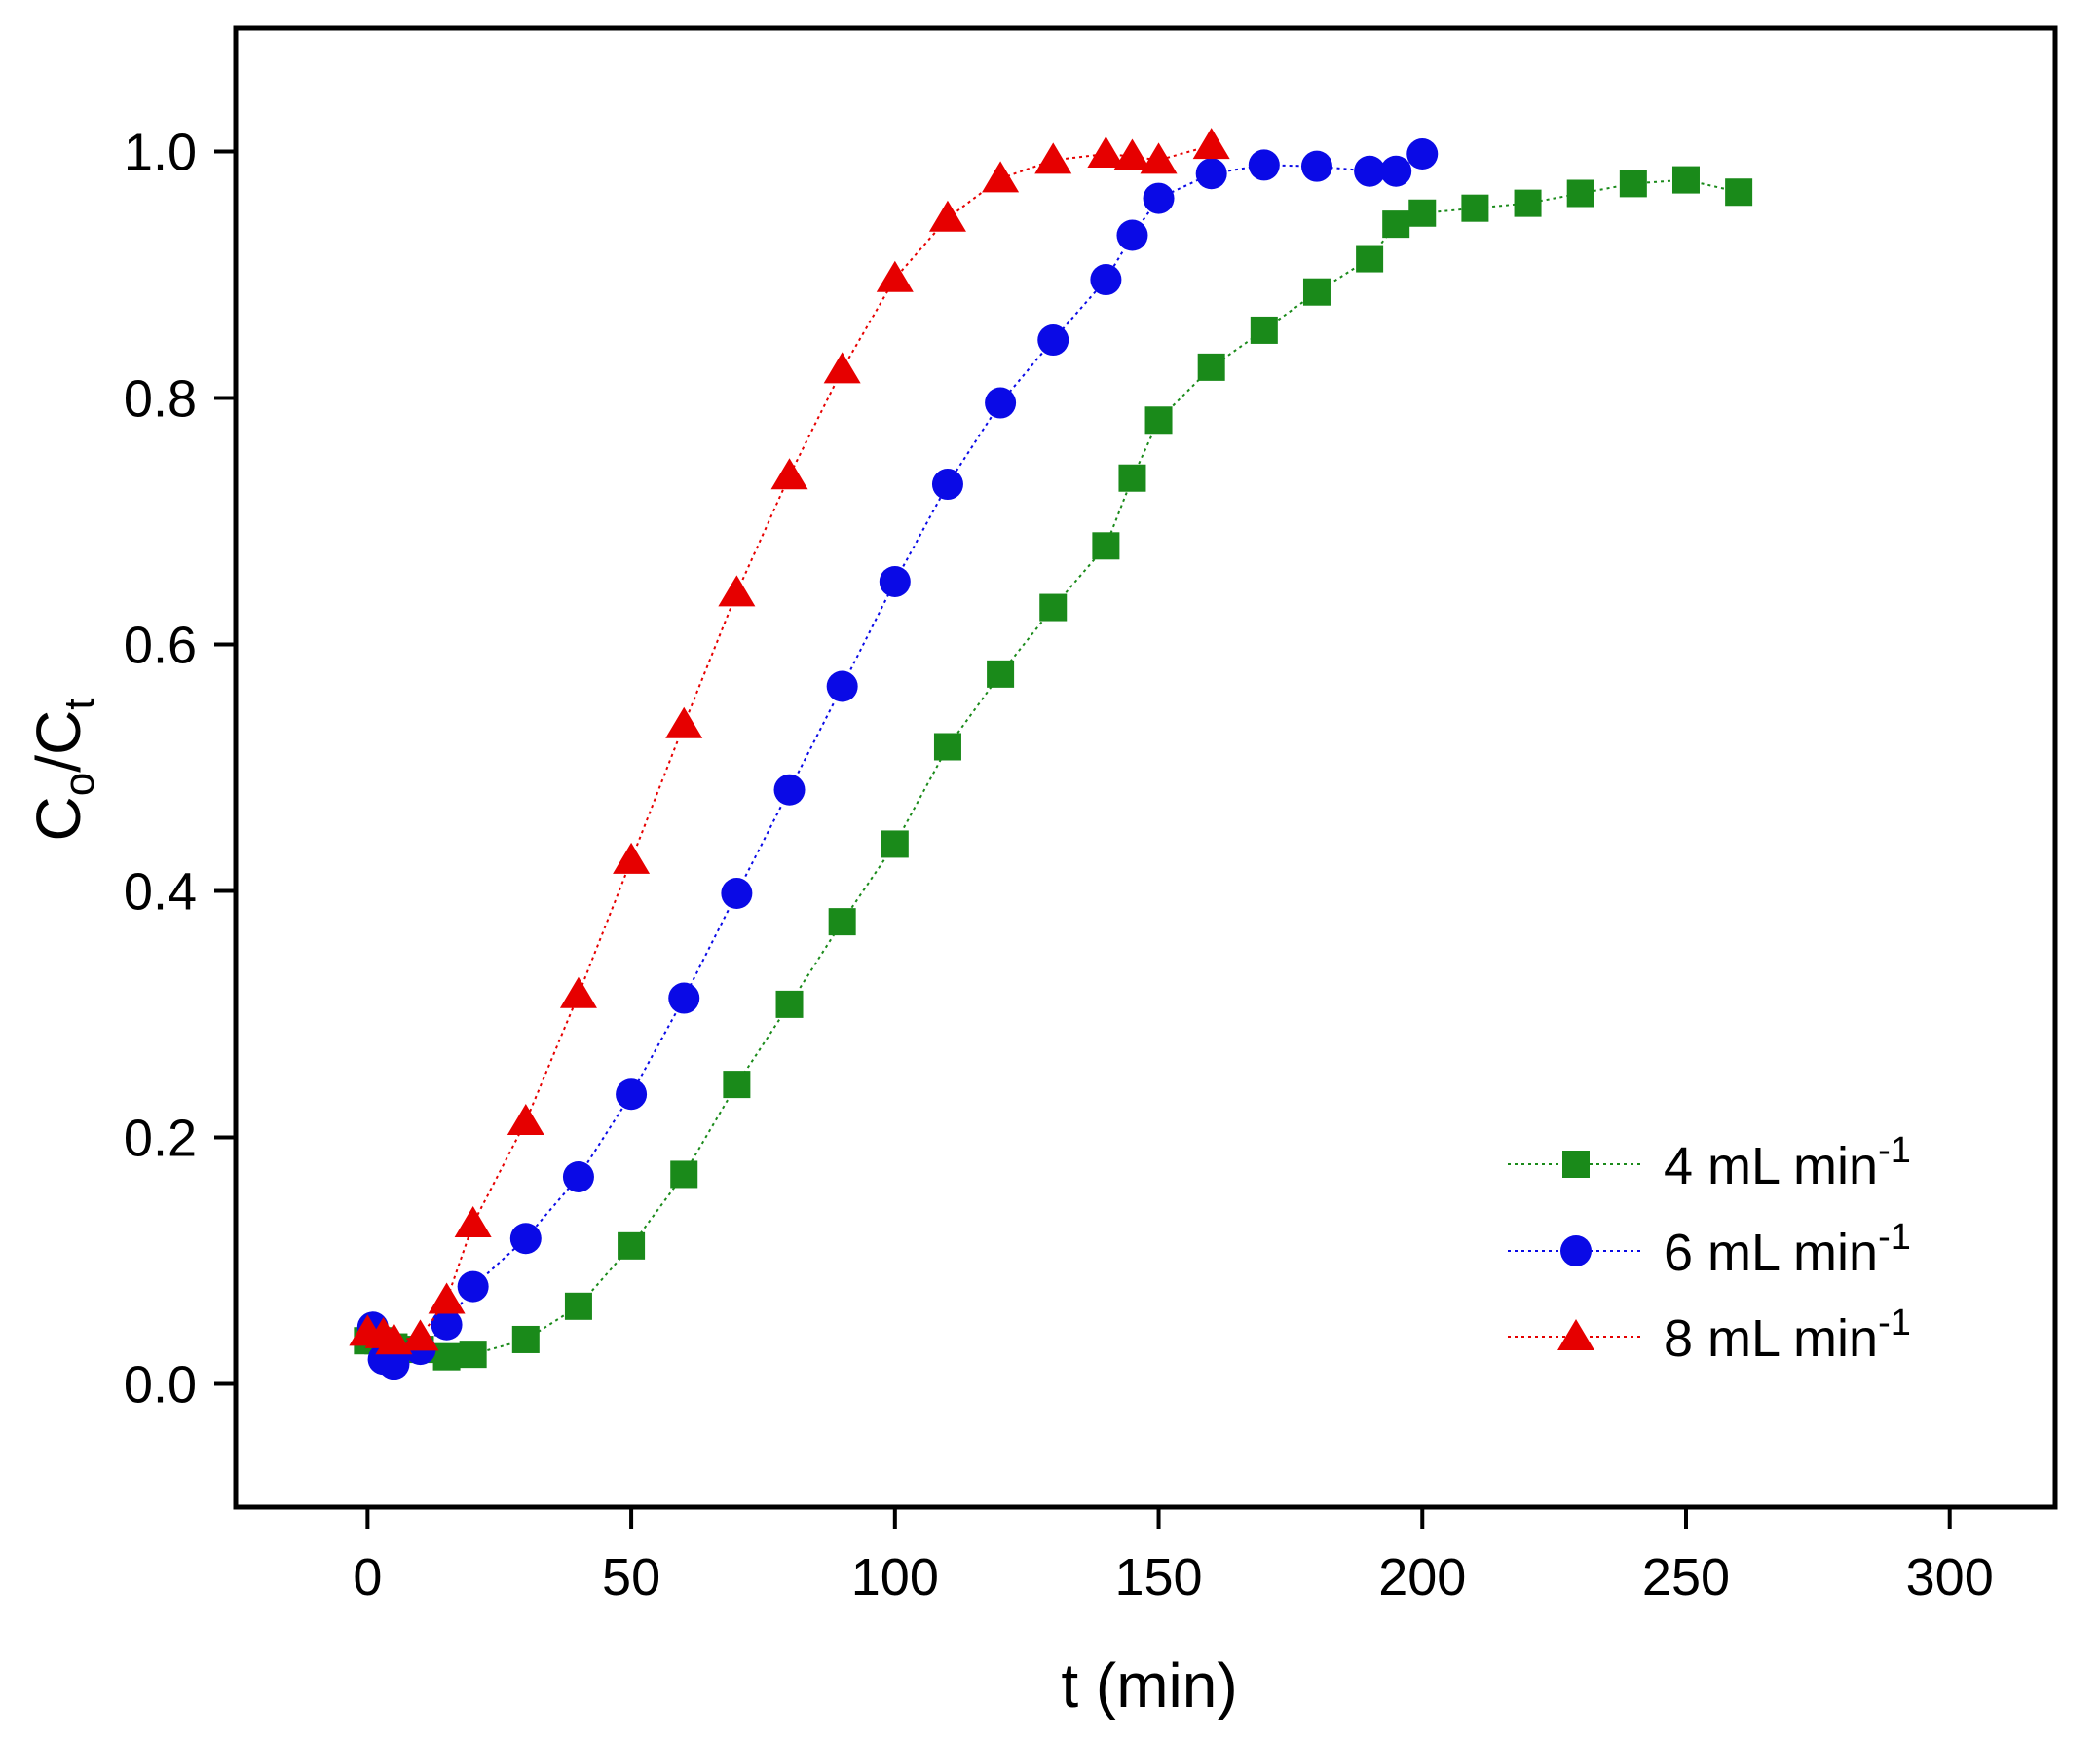 The image size is (2100, 1739). I want to click on x-axis-title: t (min), so click(1149, 1685).